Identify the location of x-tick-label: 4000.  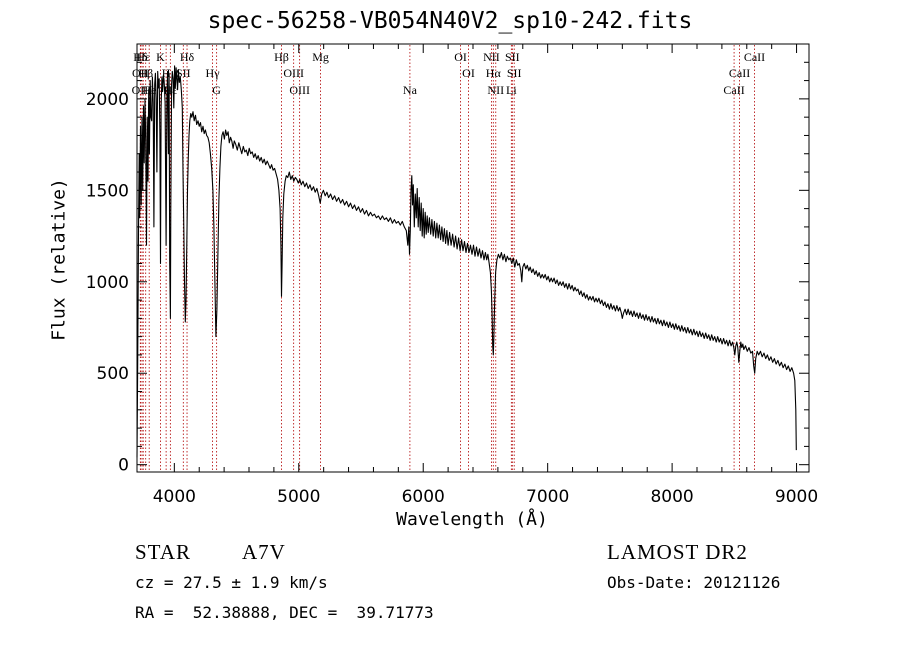
(174, 497).